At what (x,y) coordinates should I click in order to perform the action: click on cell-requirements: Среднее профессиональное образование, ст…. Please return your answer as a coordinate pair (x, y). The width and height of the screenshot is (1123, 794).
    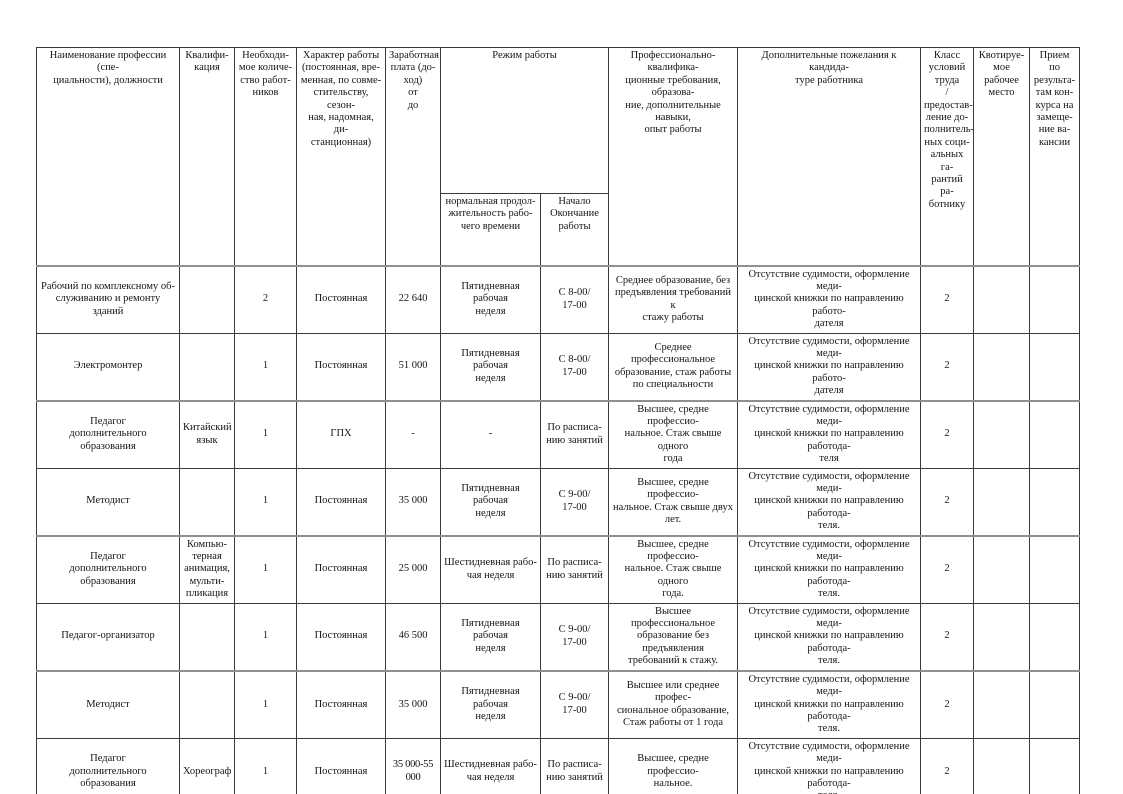
    Looking at the image, I should click on (673, 367).